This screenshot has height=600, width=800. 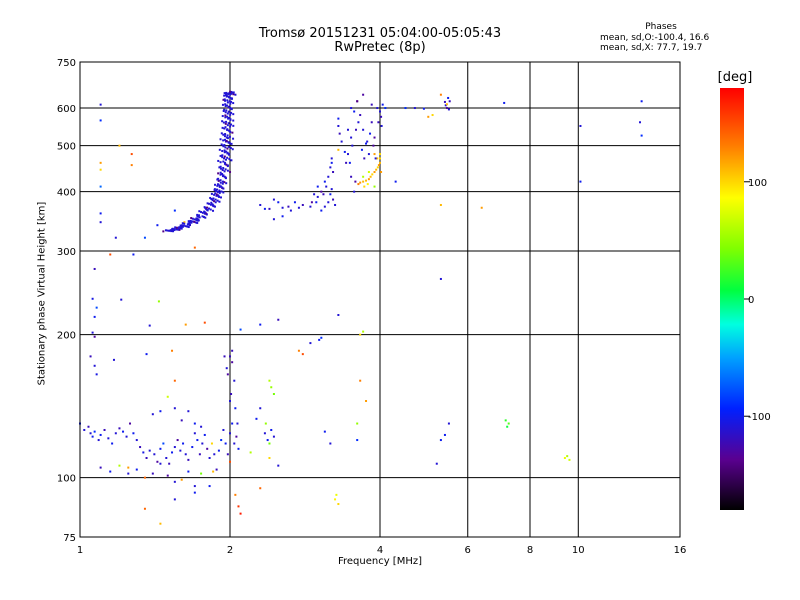 I want to click on y-tick-label: 400, so click(x=66, y=193).